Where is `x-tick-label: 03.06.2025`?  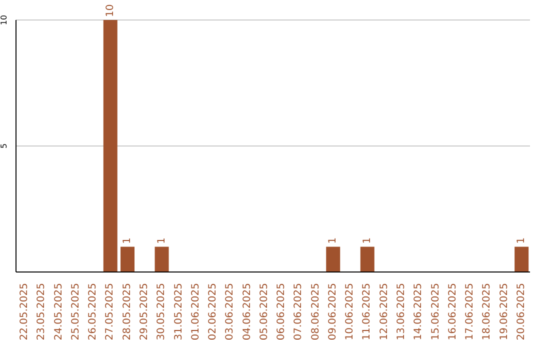
x-tick-label: 03.06.2025 is located at coordinates (230, 311).